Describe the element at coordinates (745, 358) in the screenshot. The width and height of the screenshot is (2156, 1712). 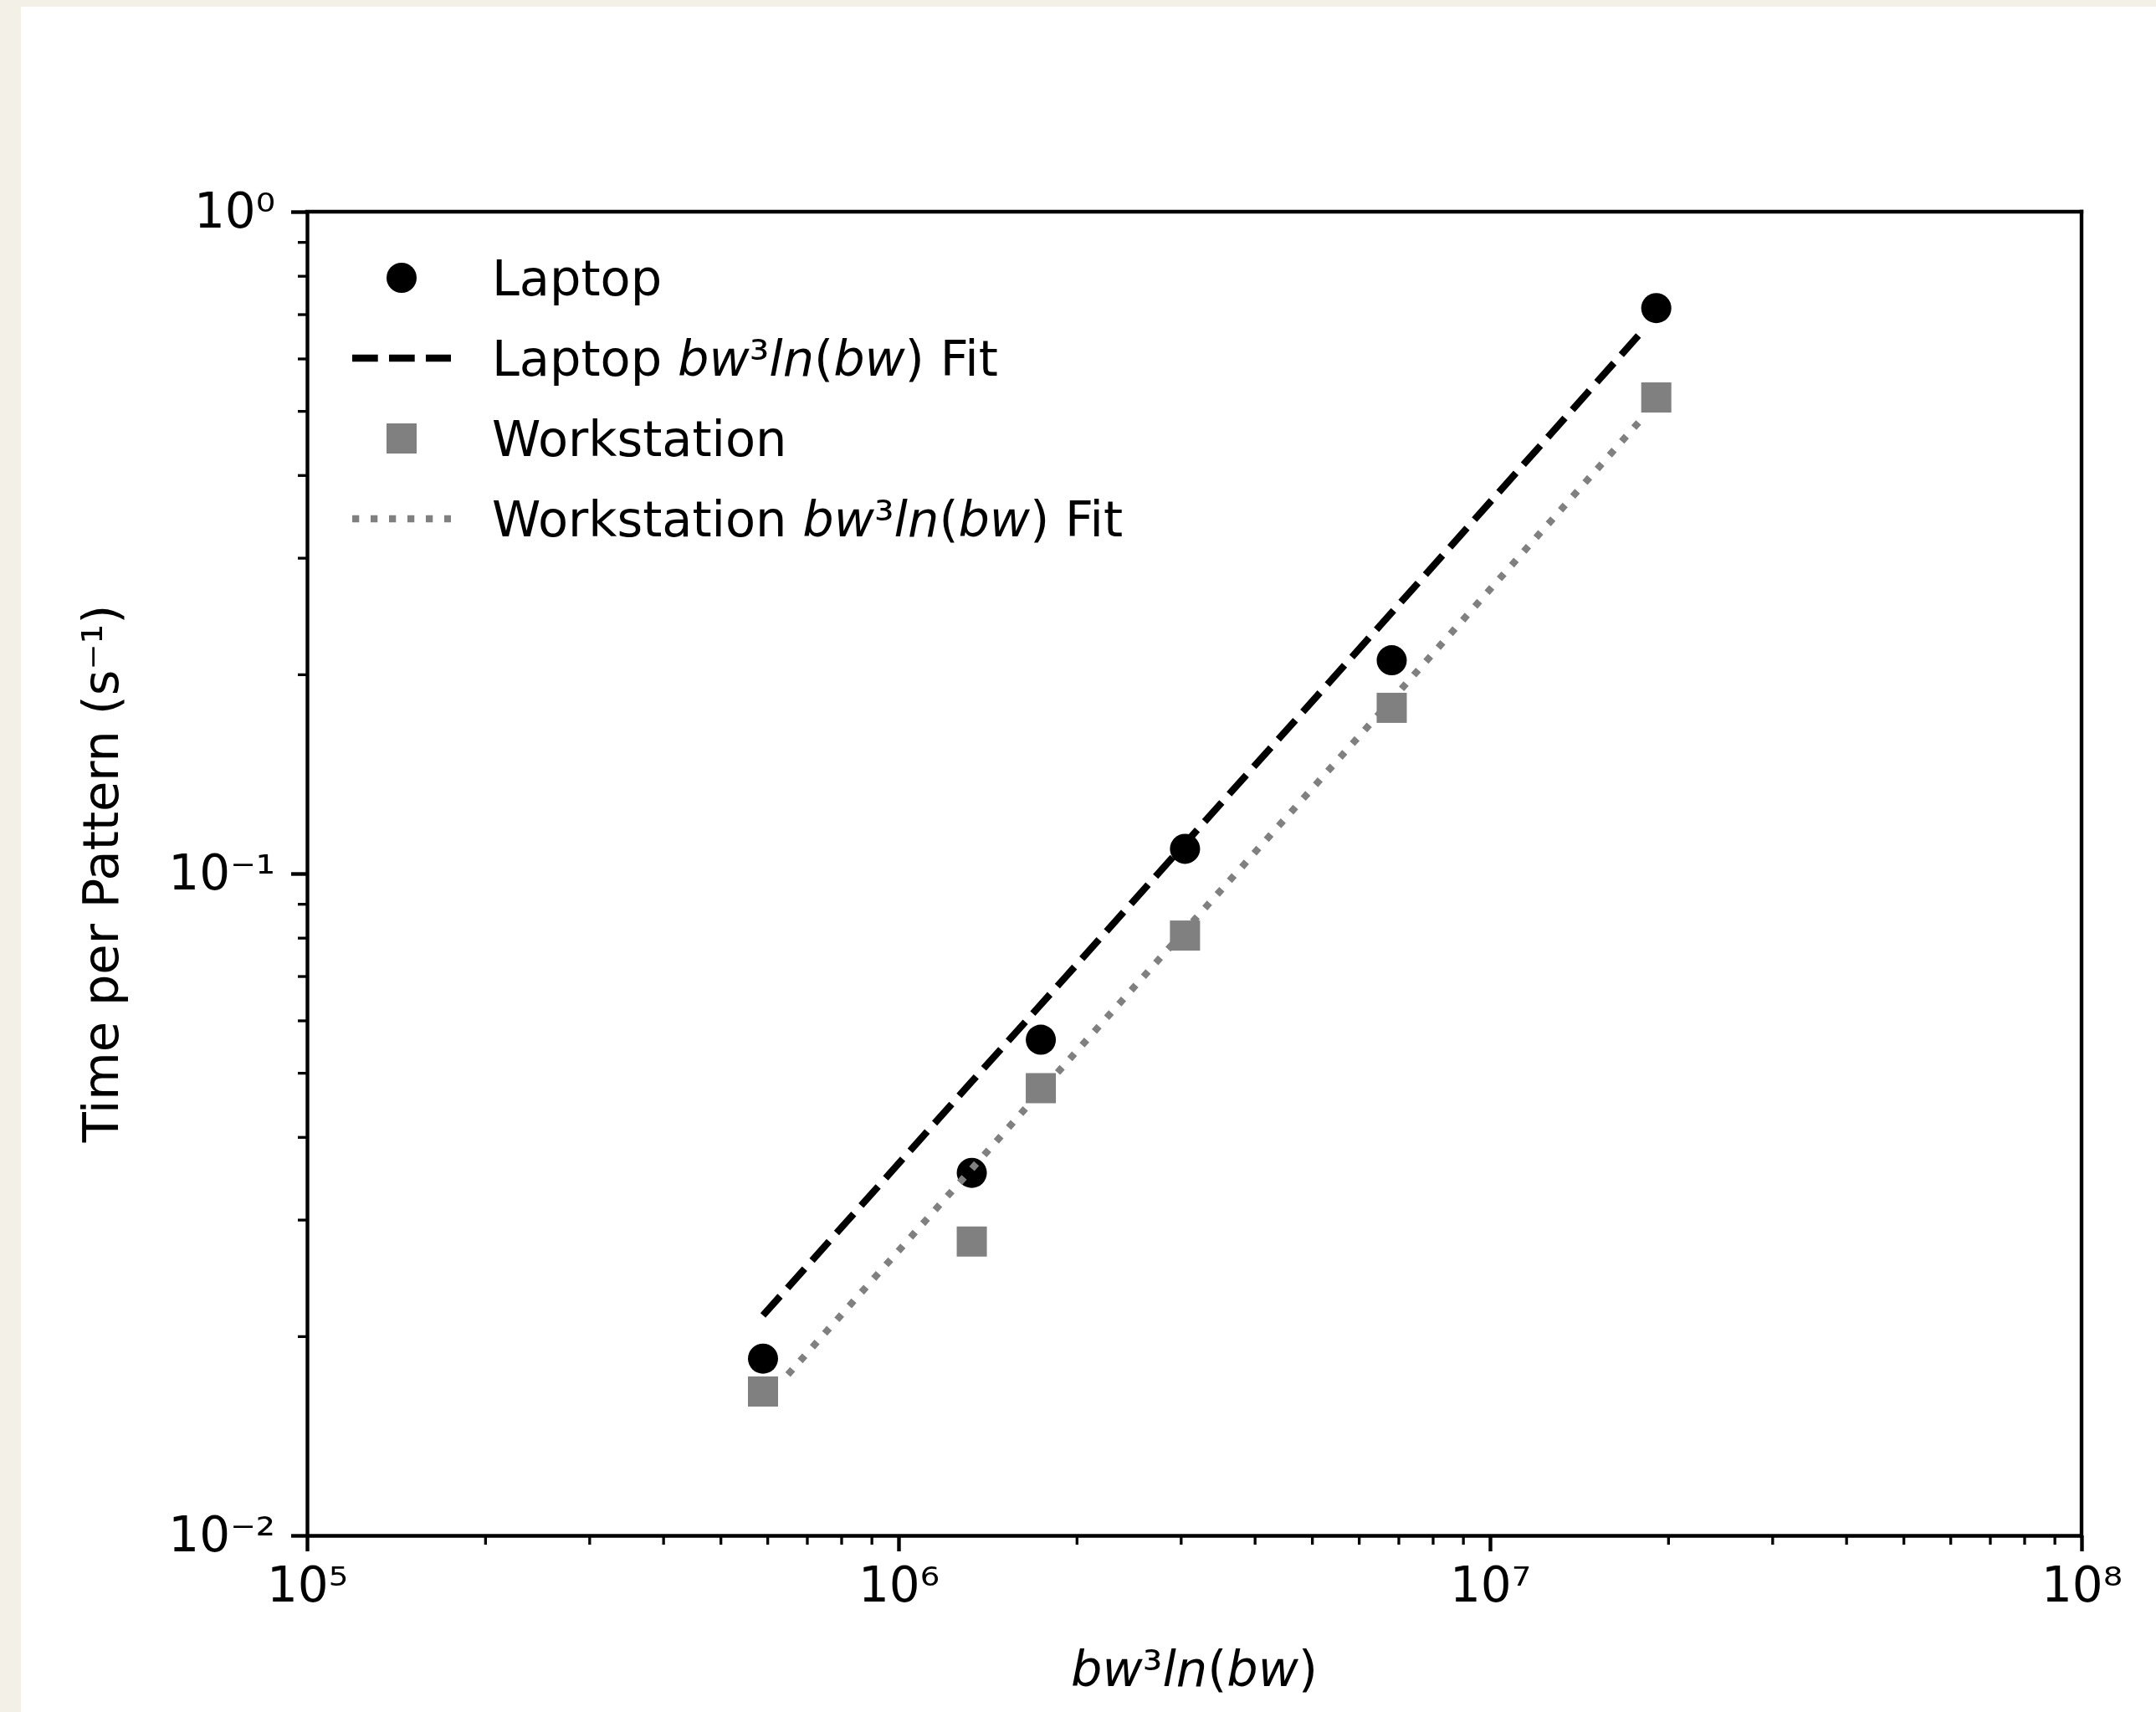
I see `legend-label: Laptop bw³ln(bw) Fit` at that location.